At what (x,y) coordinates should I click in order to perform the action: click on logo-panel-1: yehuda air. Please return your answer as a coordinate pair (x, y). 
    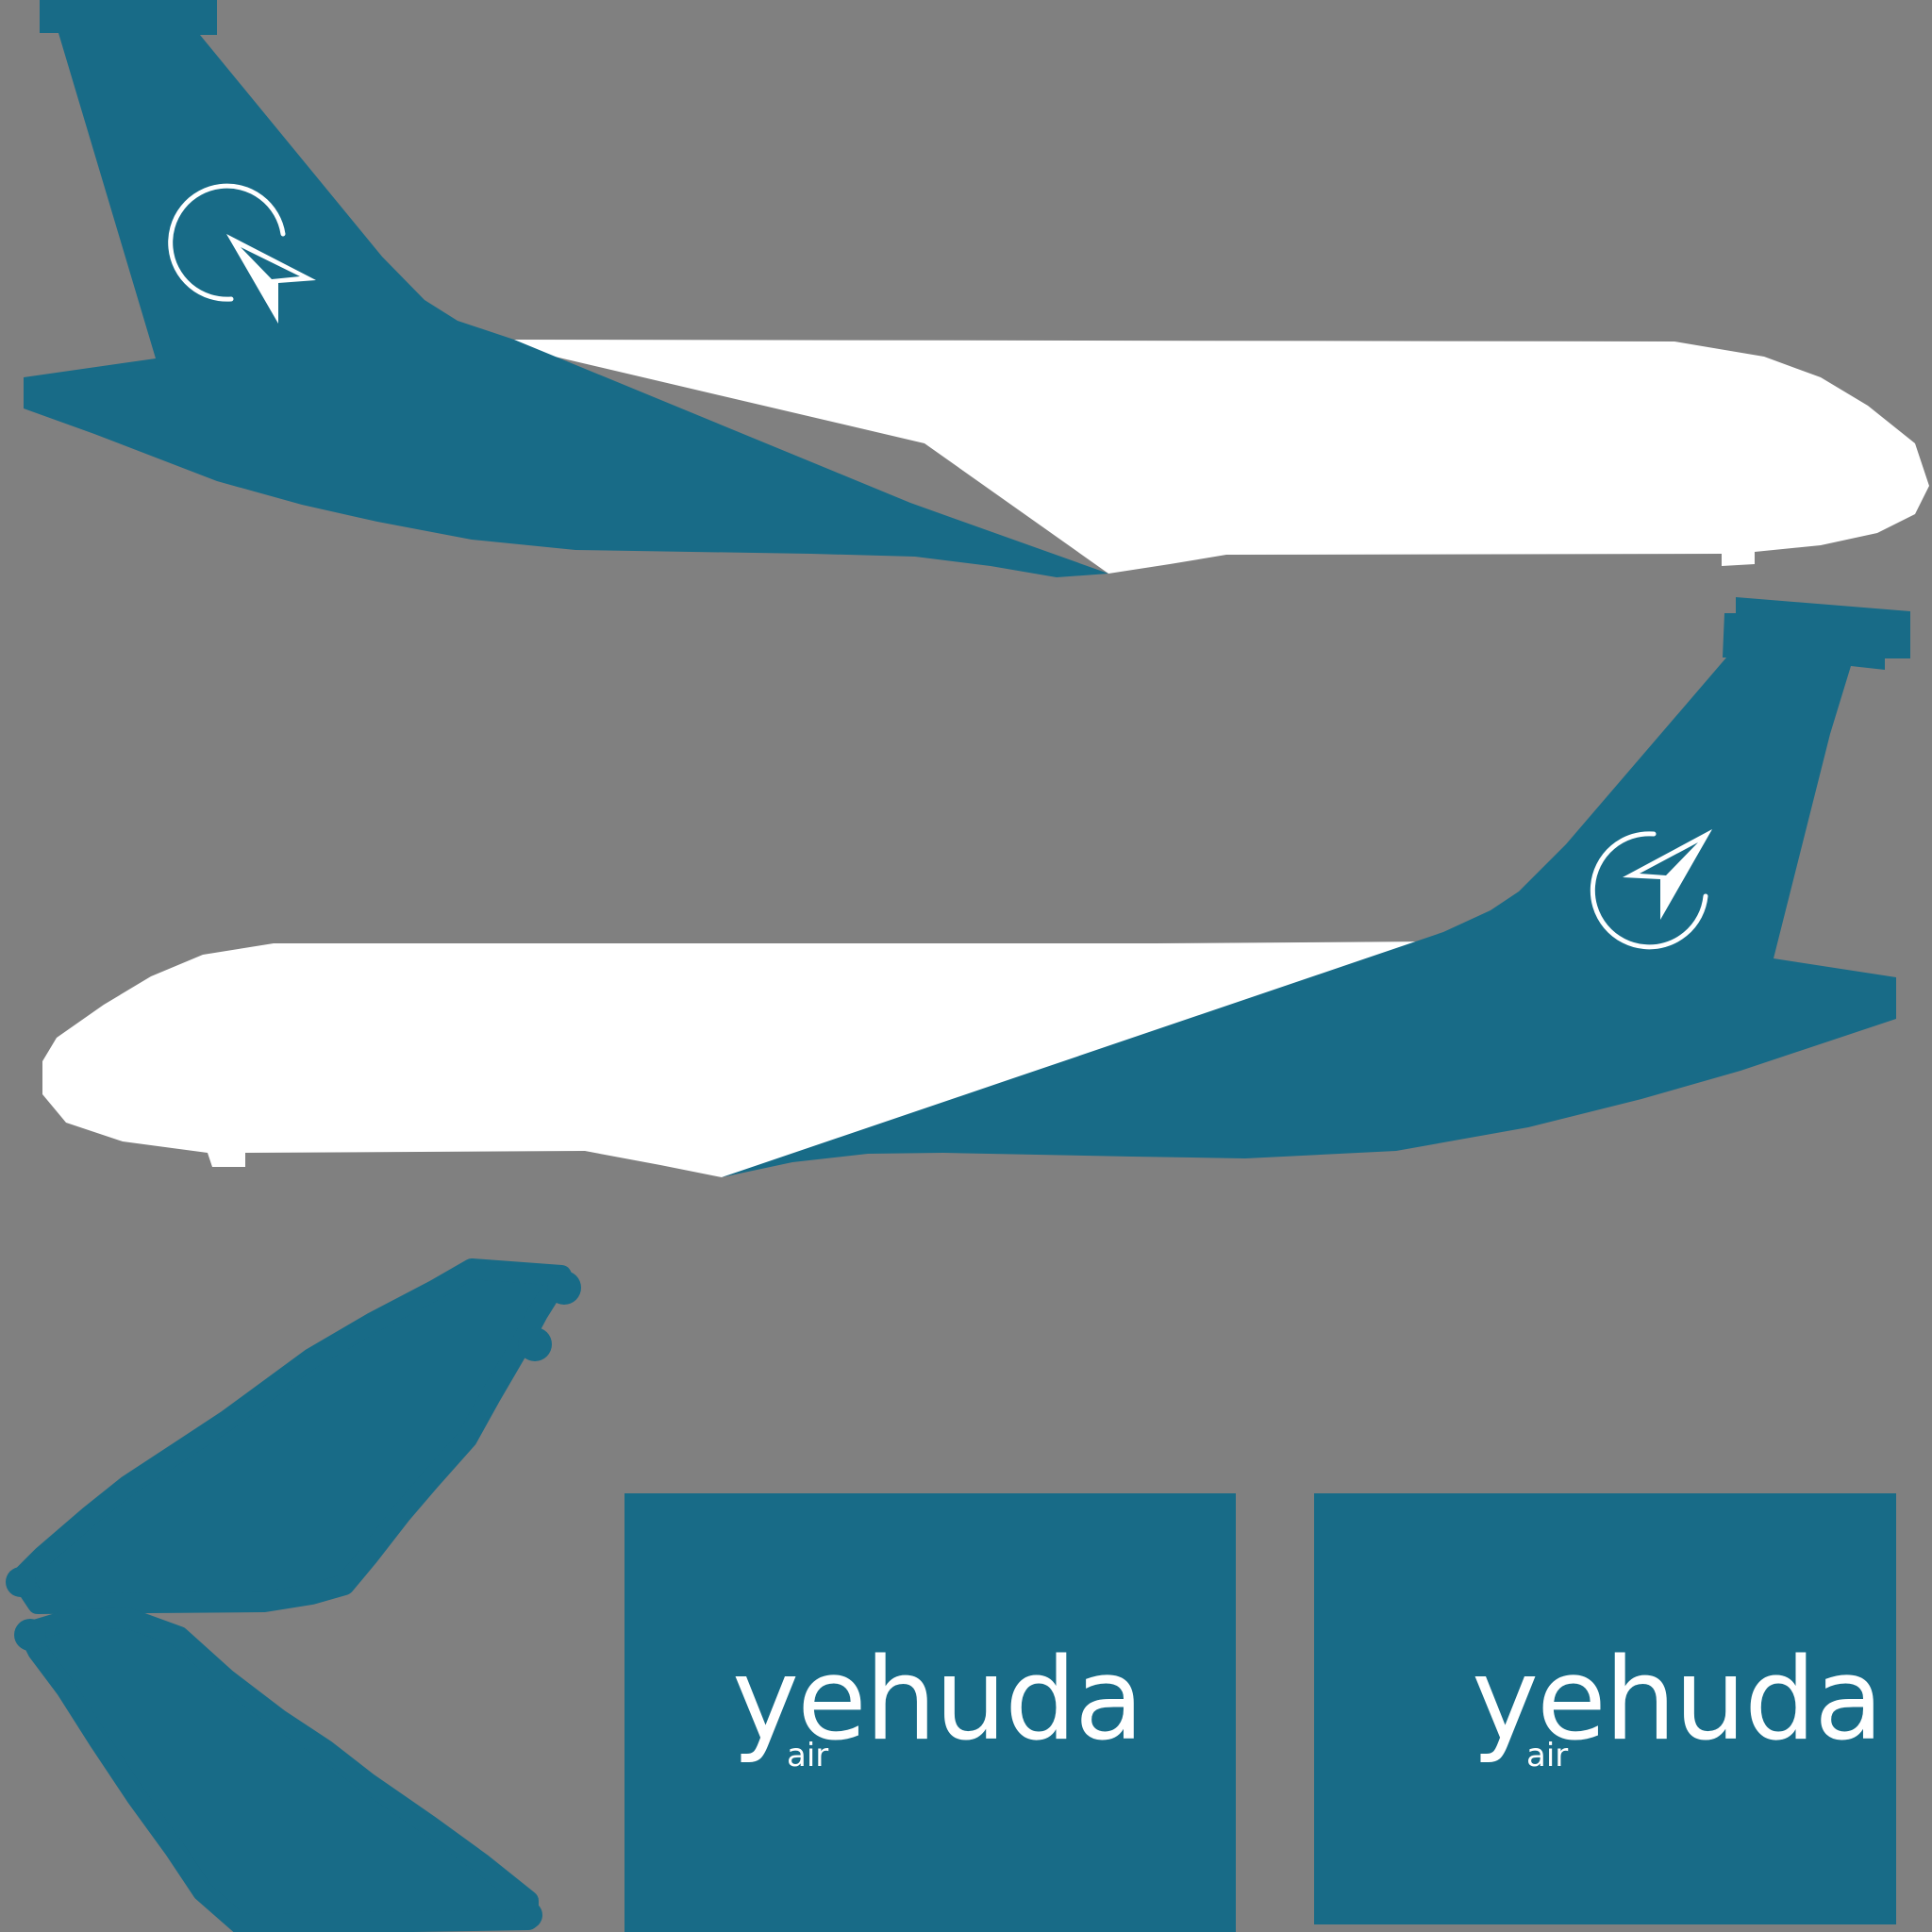
    Looking at the image, I should click on (931, 1713).